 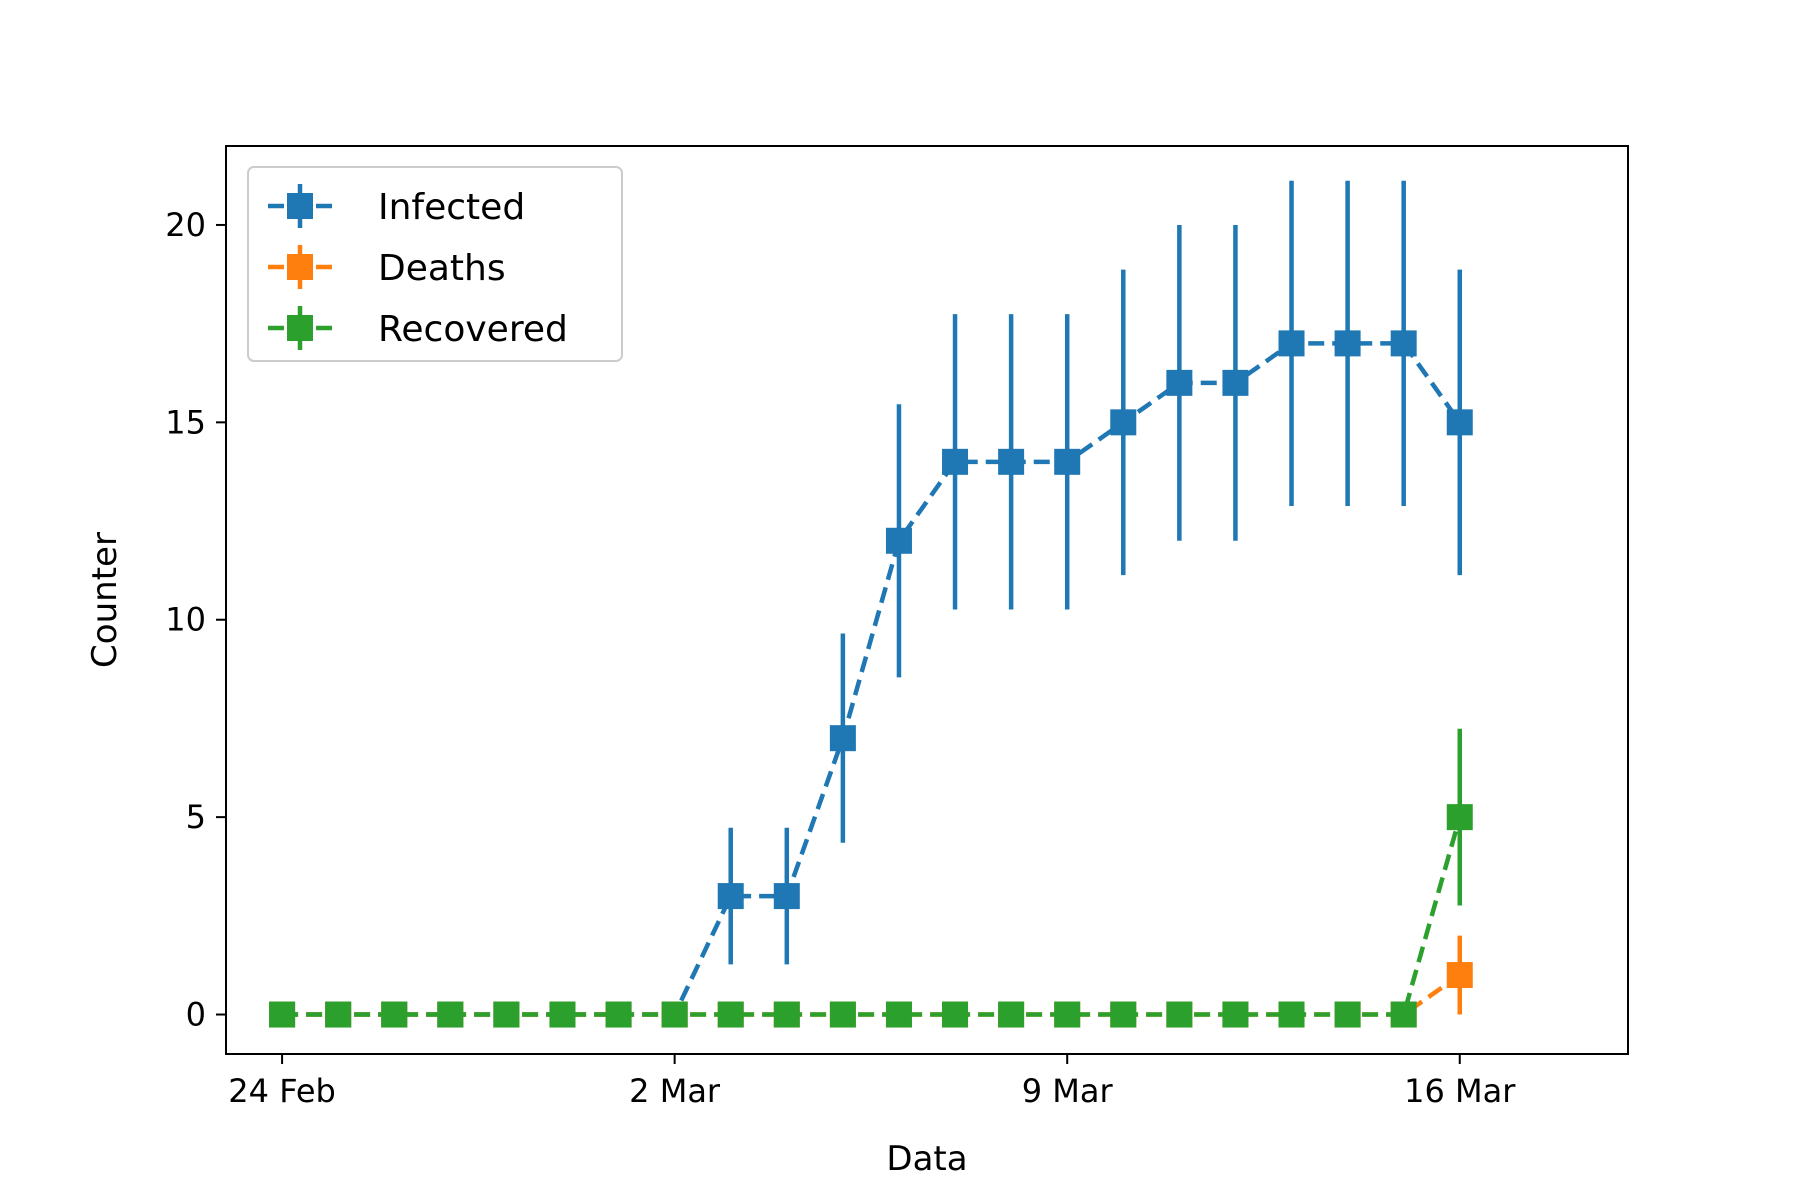 I want to click on legend-box, so click(x=435, y=264).